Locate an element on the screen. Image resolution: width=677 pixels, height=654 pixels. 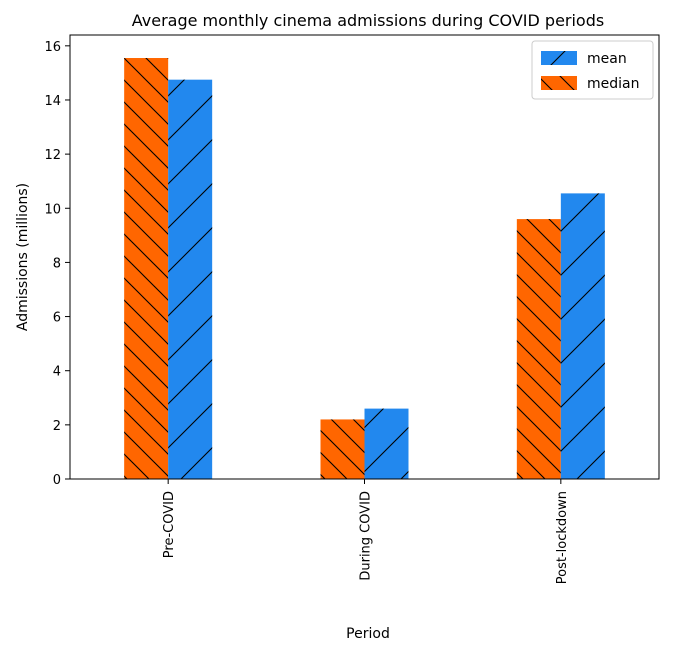
x-axis-label: Period is located at coordinates (368, 634).